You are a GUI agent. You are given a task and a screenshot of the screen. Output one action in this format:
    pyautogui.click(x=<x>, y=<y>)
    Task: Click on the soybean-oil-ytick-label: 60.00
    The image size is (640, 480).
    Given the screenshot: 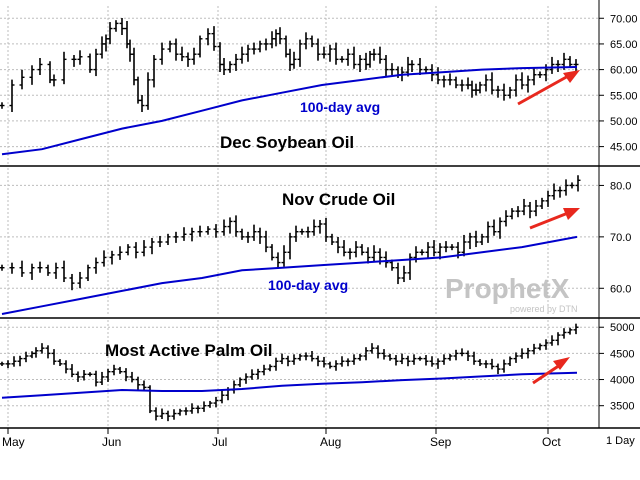 What is the action you would take?
    pyautogui.click(x=624, y=71)
    